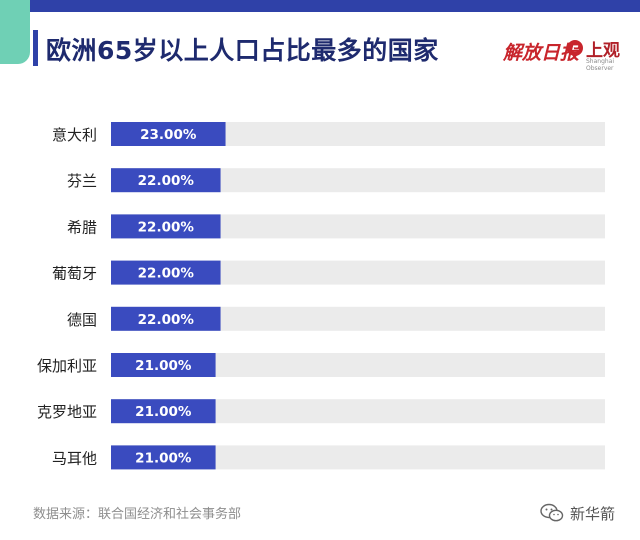 The height and width of the screenshot is (540, 640). What do you see at coordinates (321, 411) in the screenshot?
I see `bar-row: 21.00% 克罗地亚` at bounding box center [321, 411].